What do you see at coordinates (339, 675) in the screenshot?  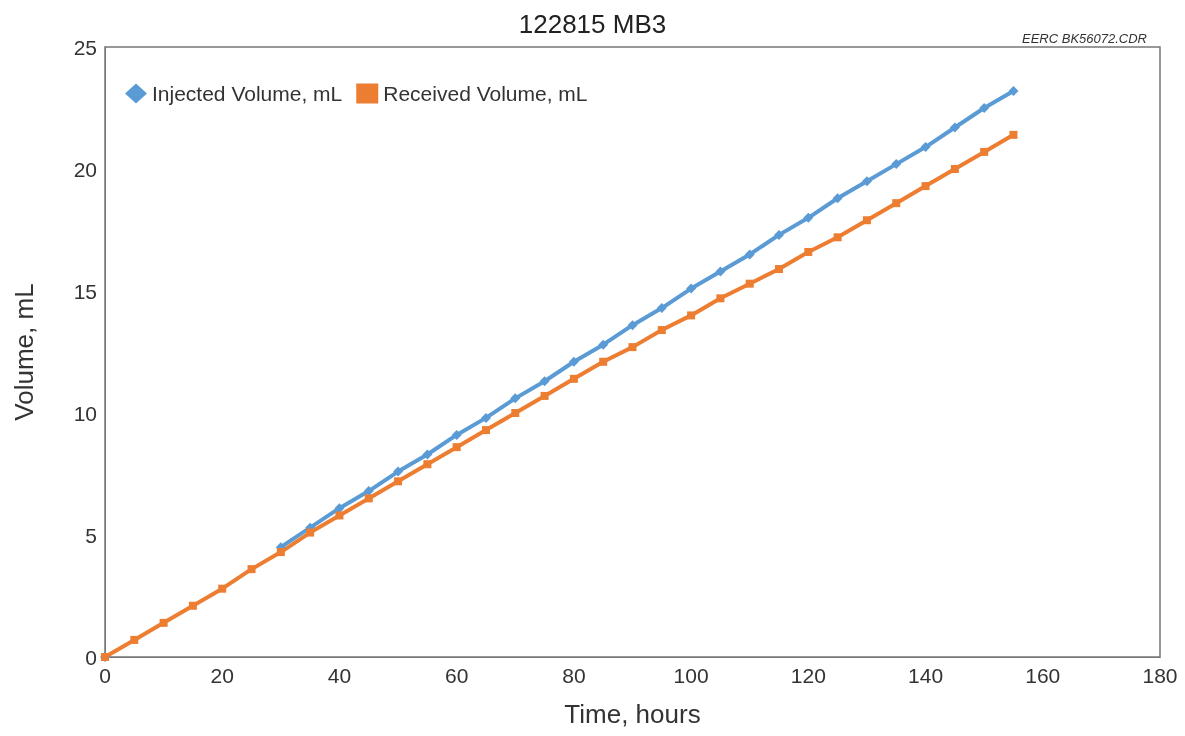 I see `x-tick-label: 40` at bounding box center [339, 675].